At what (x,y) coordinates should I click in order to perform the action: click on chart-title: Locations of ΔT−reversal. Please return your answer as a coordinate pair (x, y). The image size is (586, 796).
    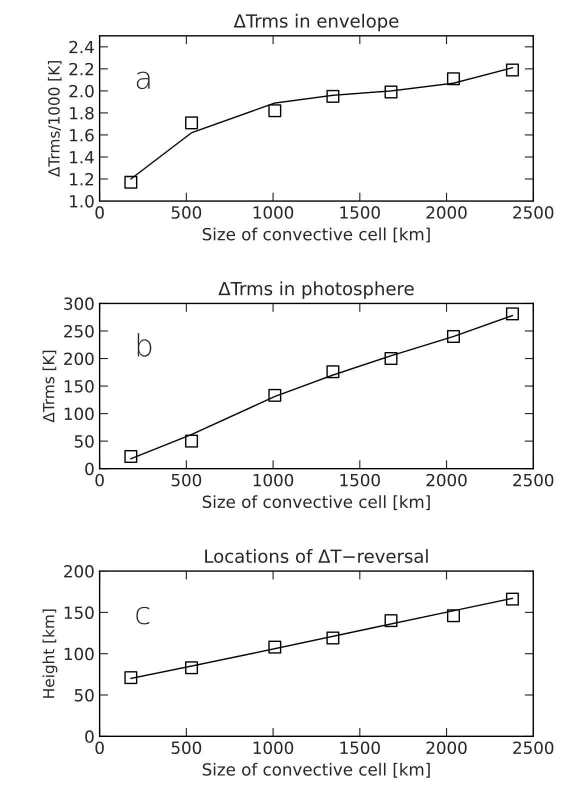
    Looking at the image, I should click on (316, 556).